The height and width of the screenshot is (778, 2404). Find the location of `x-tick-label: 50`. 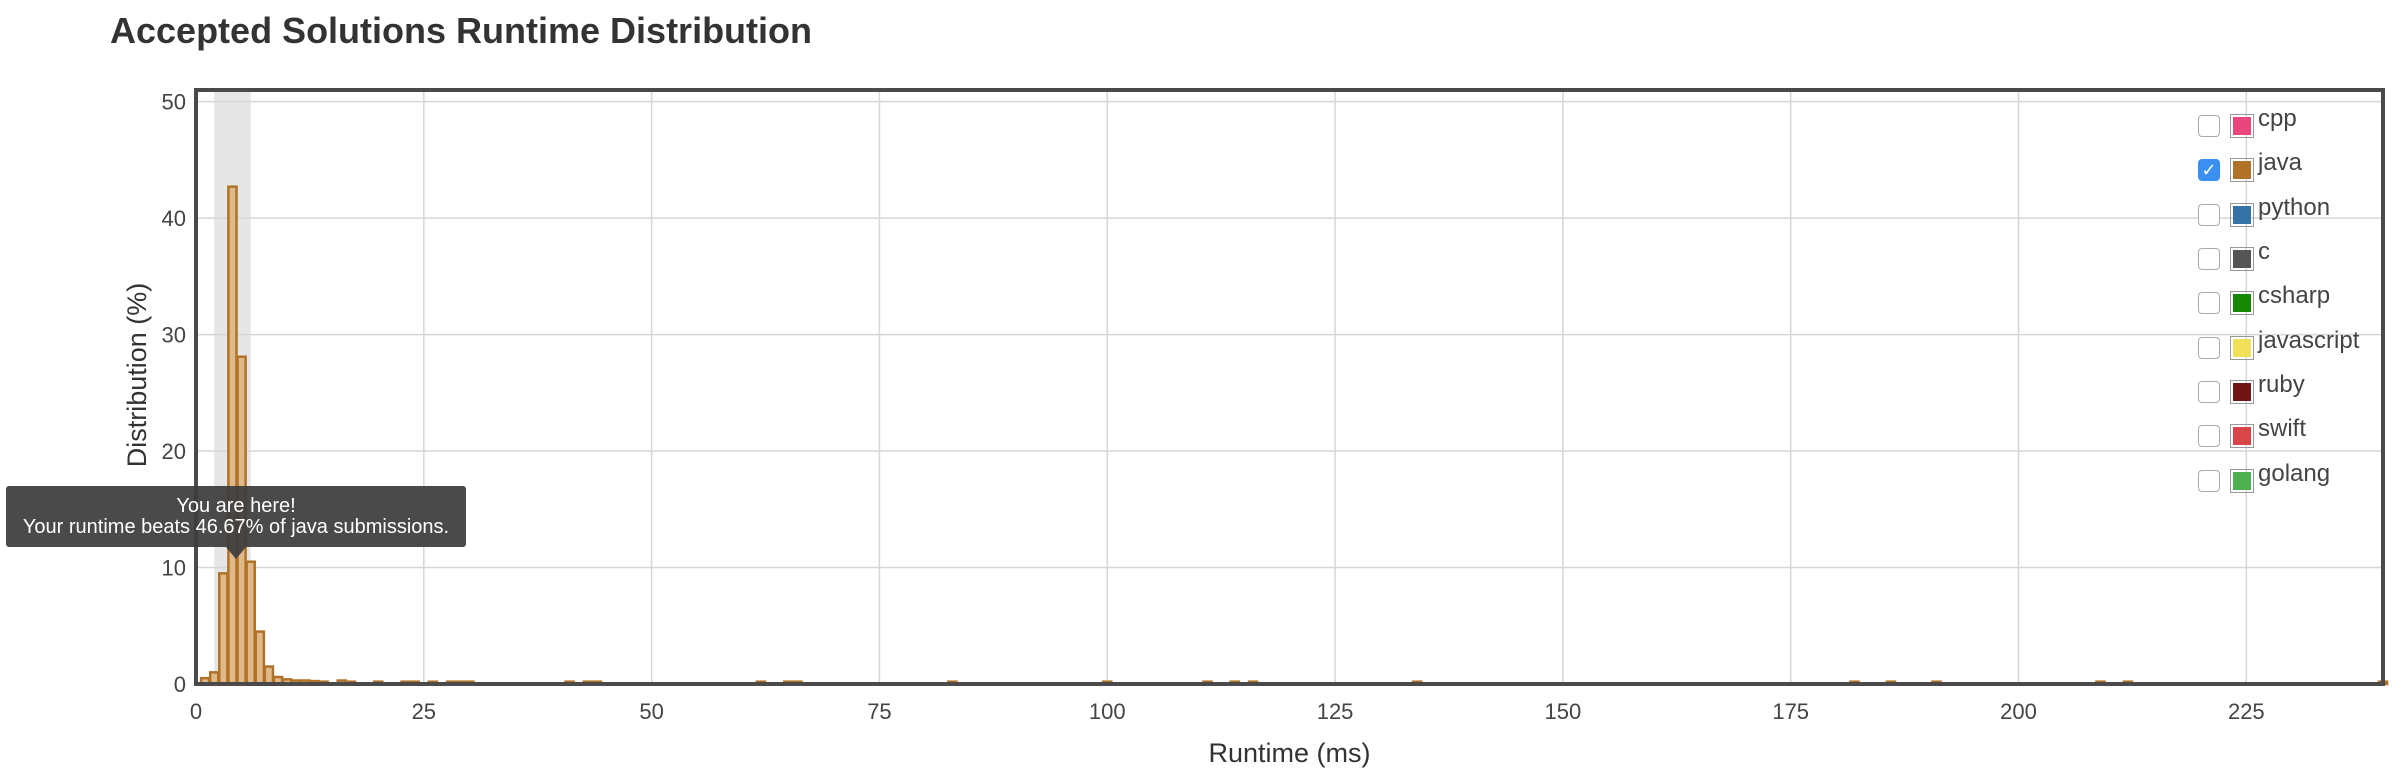

x-tick-label: 50 is located at coordinates (651, 711).